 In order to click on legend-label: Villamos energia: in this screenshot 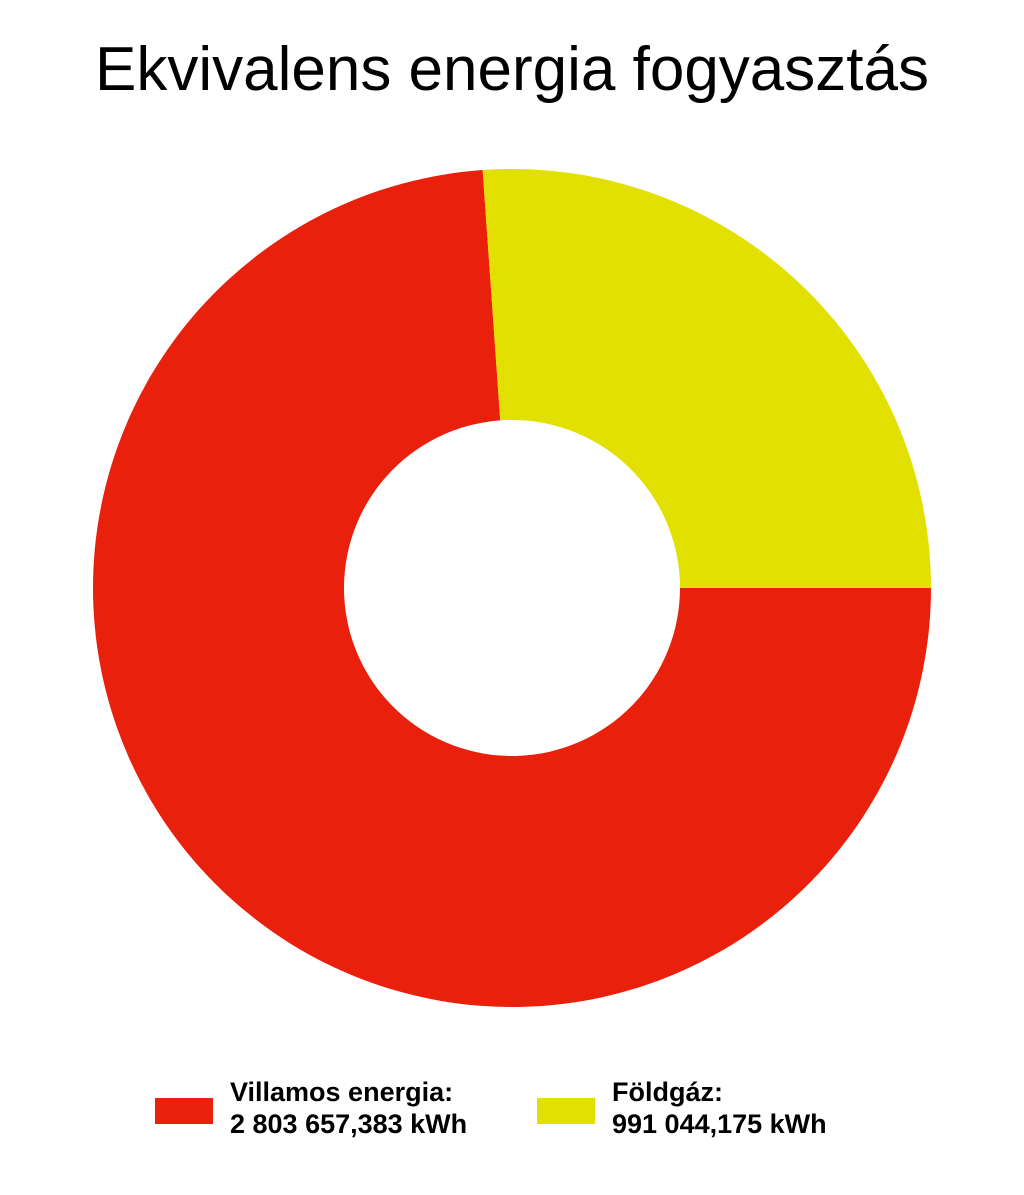, I will do `click(342, 1092)`.